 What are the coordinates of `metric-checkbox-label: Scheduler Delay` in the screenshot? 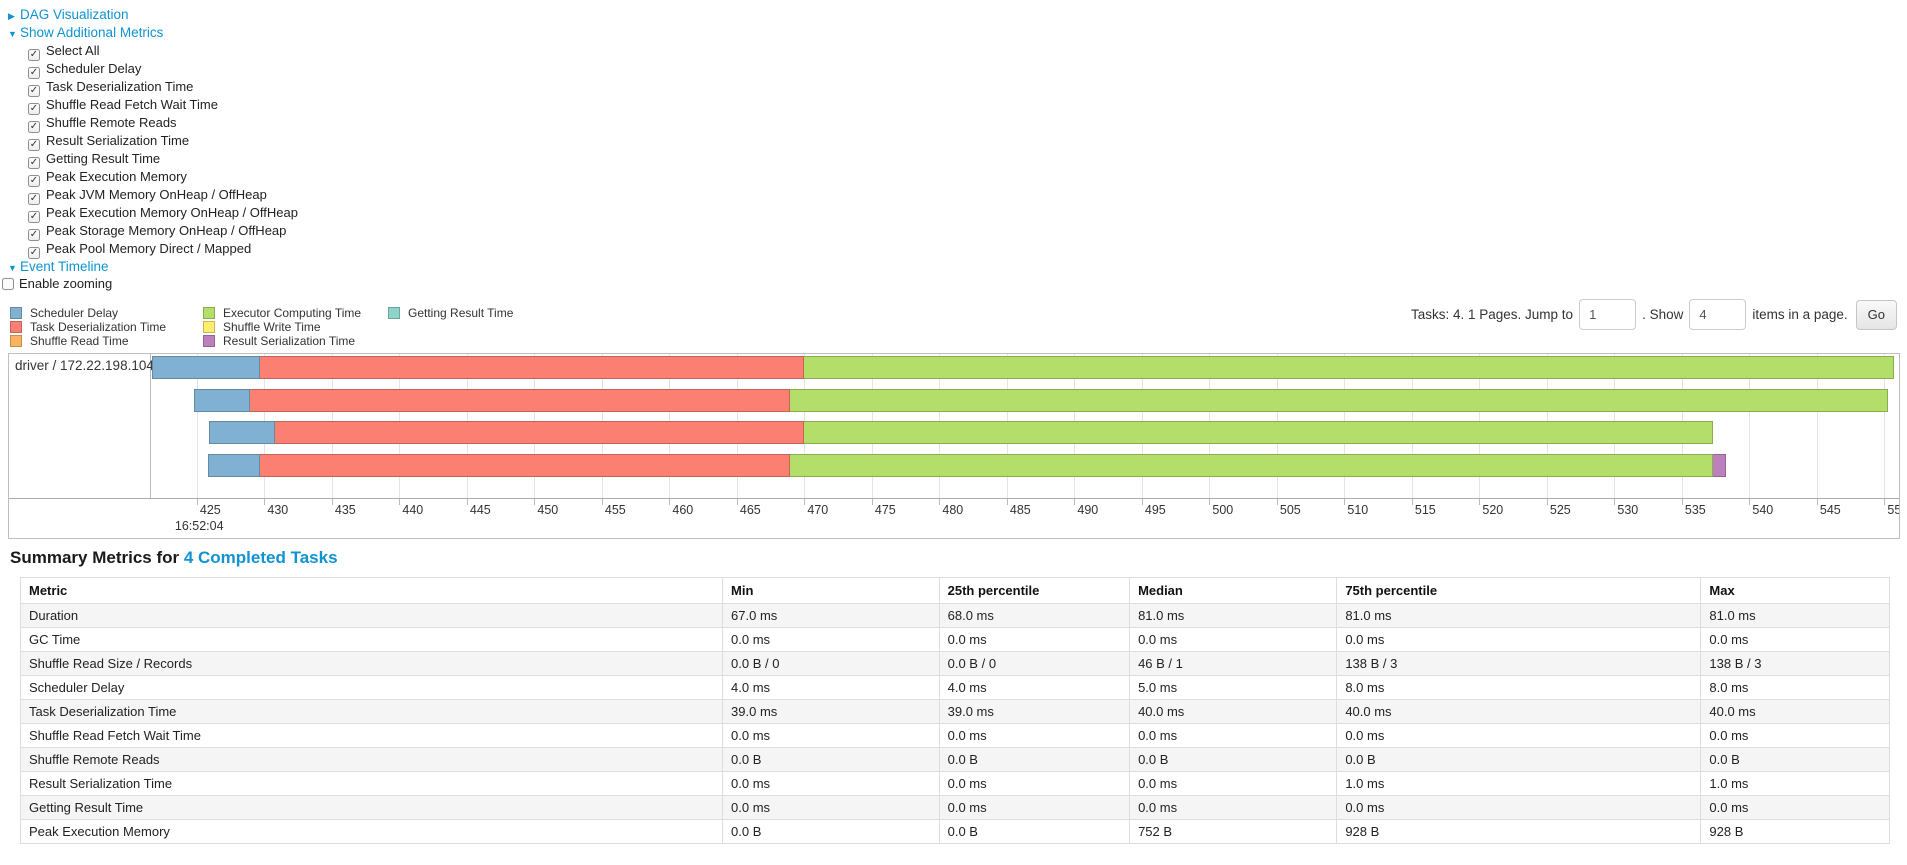 It's located at (94, 68).